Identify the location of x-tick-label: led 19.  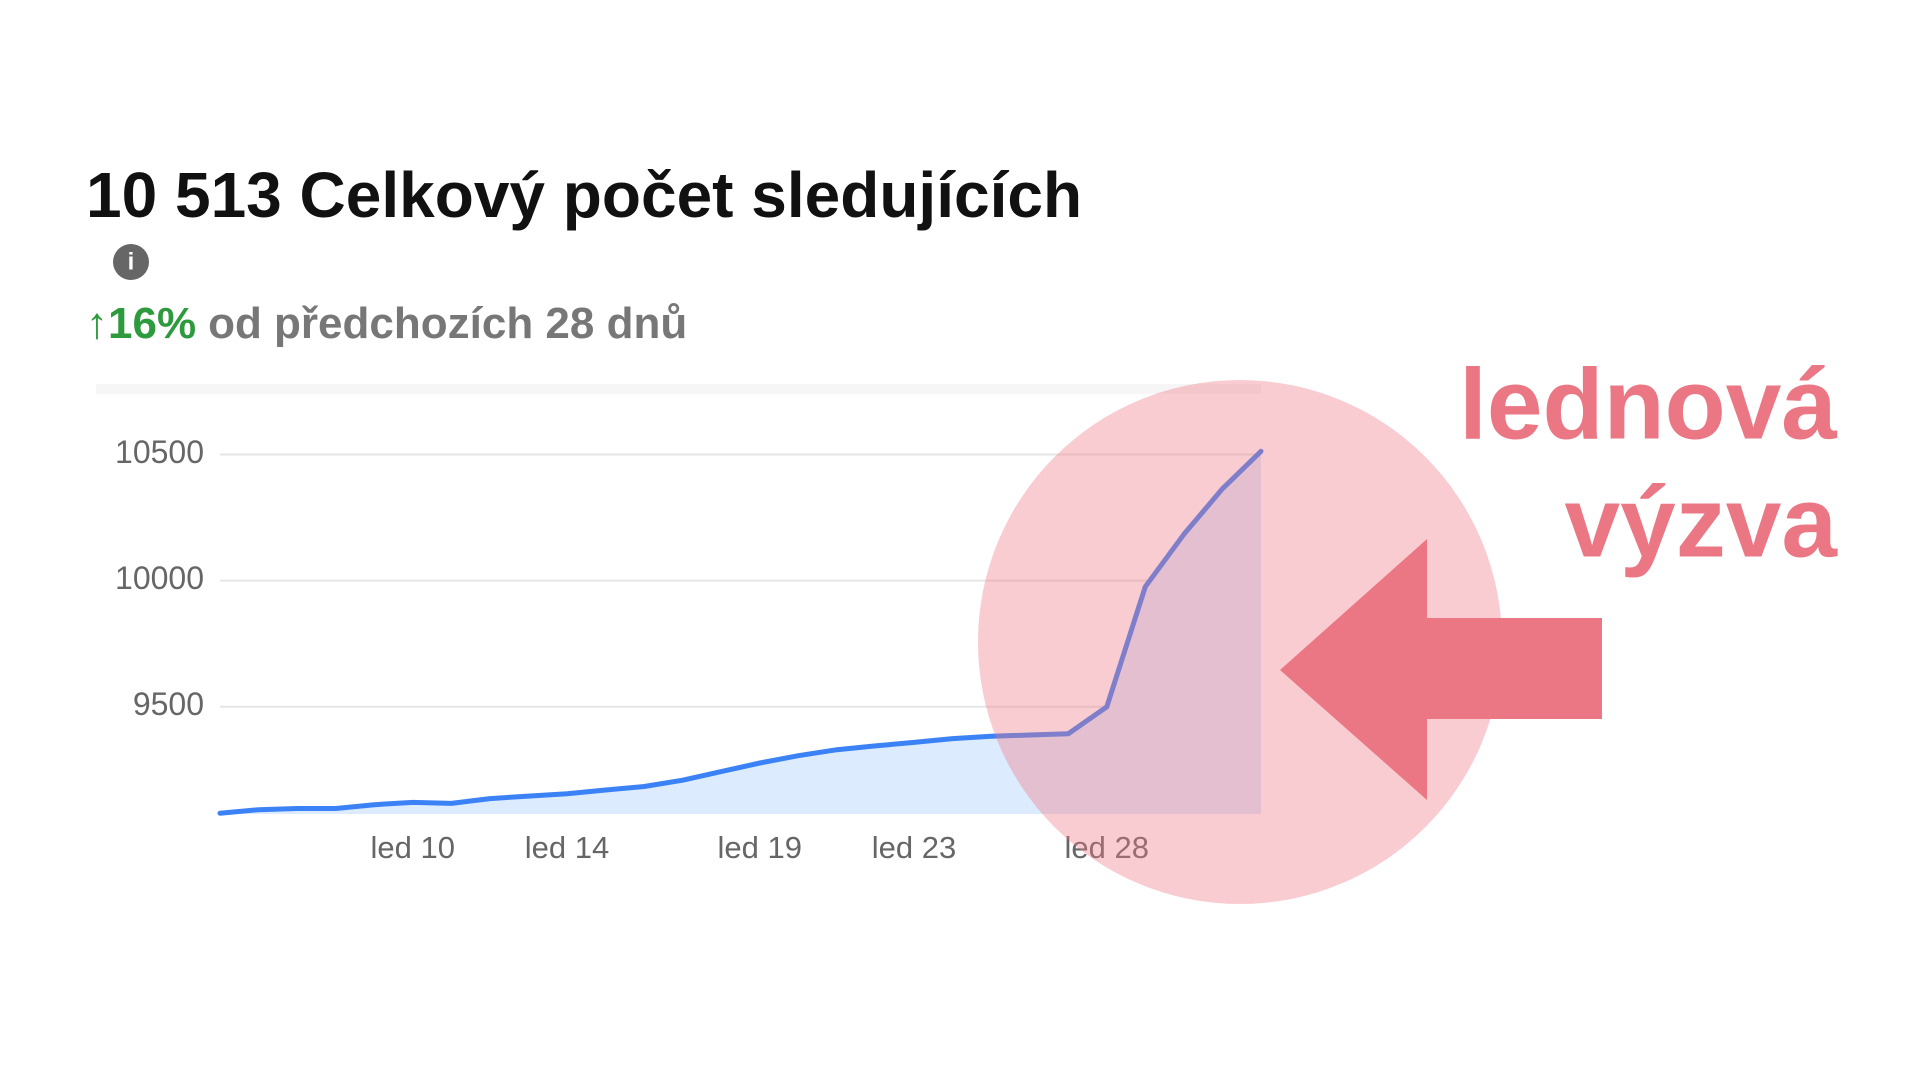
(760, 847).